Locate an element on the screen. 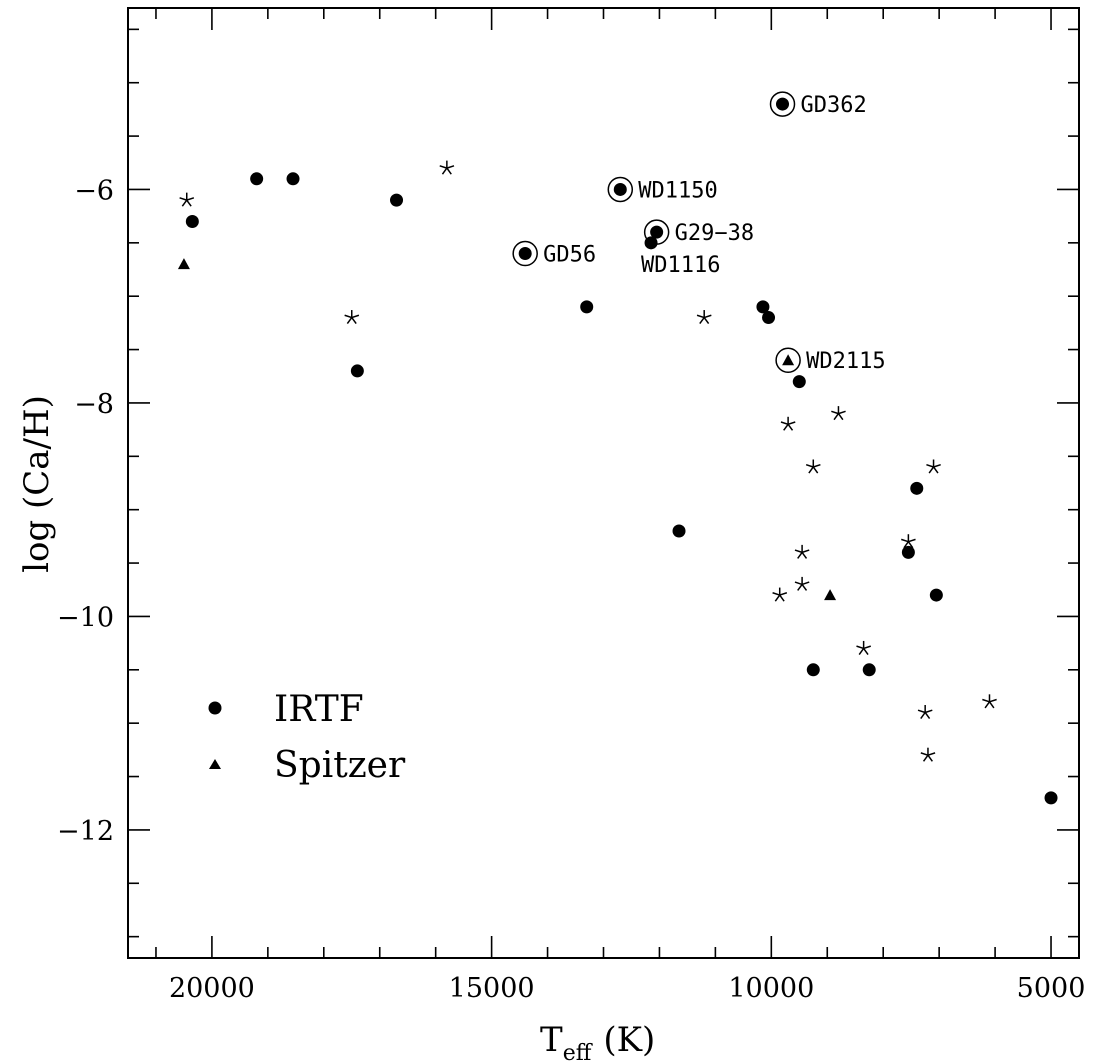 This screenshot has width=1093, height=1064. y-tick-label: −8 is located at coordinates (94, 404).